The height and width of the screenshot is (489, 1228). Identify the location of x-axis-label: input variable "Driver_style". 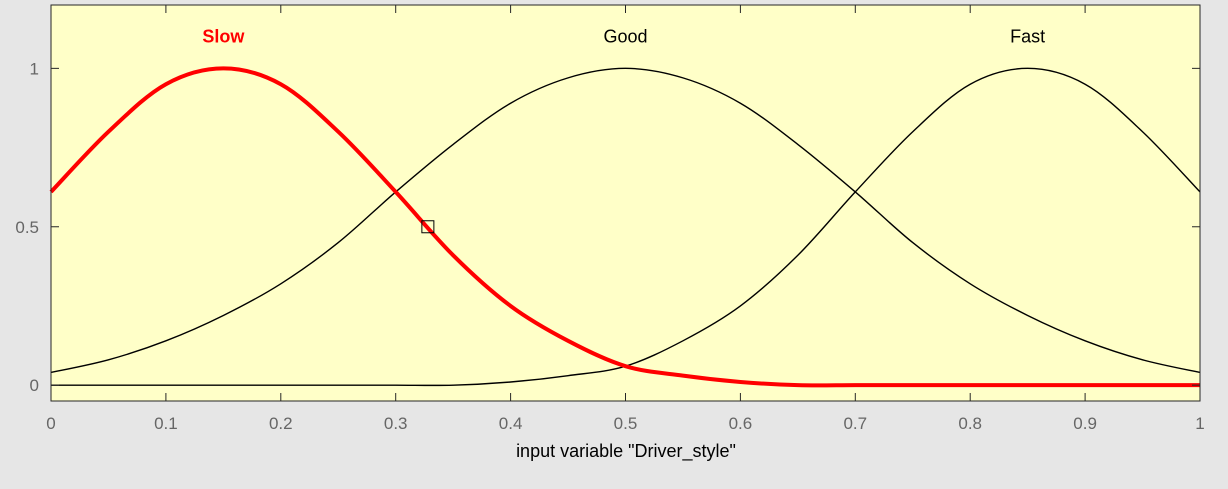
(626, 451).